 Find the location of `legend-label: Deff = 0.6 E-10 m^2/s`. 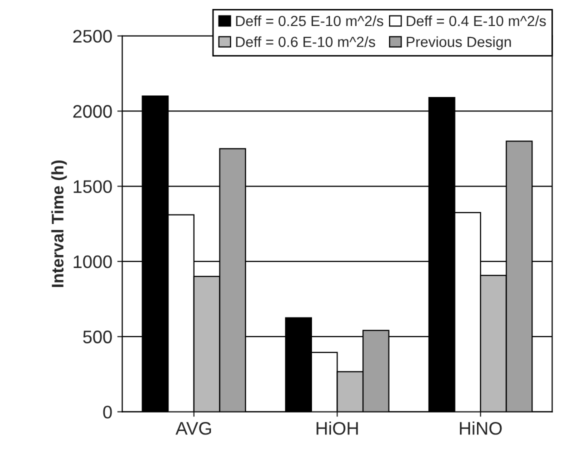

legend-label: Deff = 0.6 E-10 m^2/s is located at coordinates (306, 42).